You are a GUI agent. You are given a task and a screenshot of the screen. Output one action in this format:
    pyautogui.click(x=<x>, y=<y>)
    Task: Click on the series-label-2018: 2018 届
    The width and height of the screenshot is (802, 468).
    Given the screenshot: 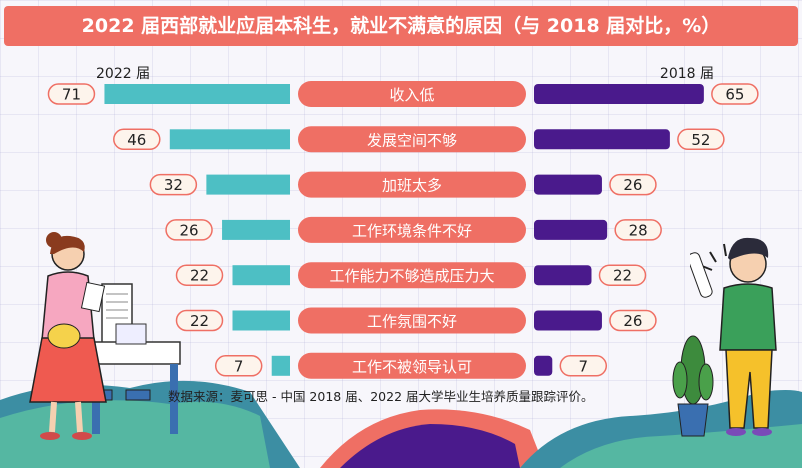 What is the action you would take?
    pyautogui.click(x=687, y=74)
    